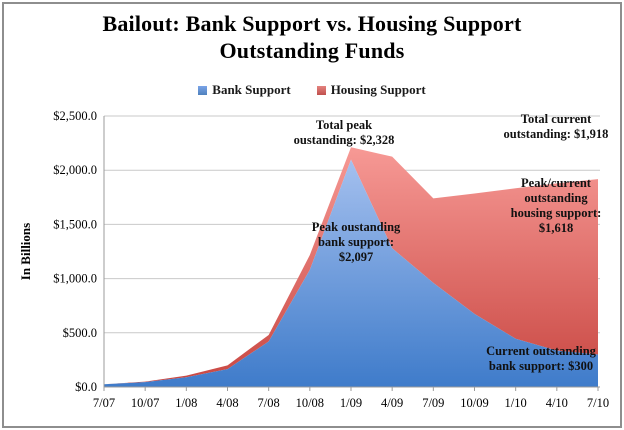  Describe the element at coordinates (75, 170) in the screenshot. I see `svg-text: $2,000.0` at that location.